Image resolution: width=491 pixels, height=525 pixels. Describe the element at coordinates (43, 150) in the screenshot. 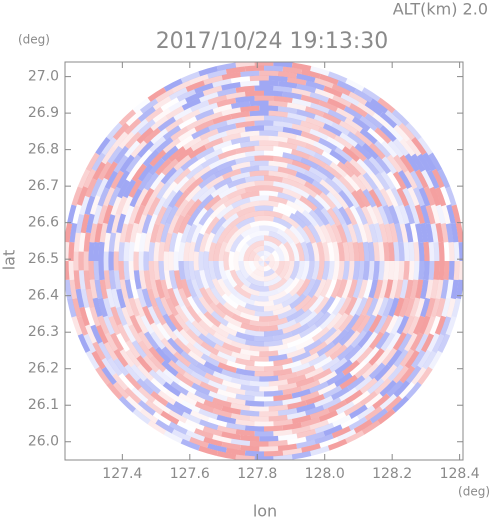

I see `y-tick-label: 26.8` at that location.